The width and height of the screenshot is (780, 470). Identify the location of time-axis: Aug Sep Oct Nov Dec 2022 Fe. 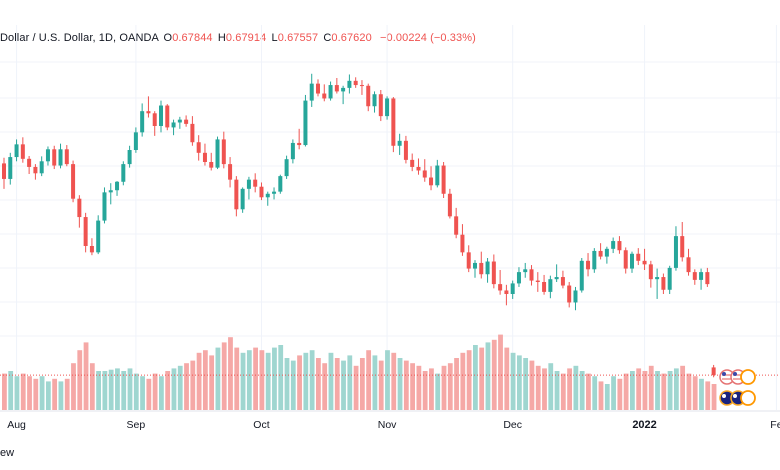
(390, 420).